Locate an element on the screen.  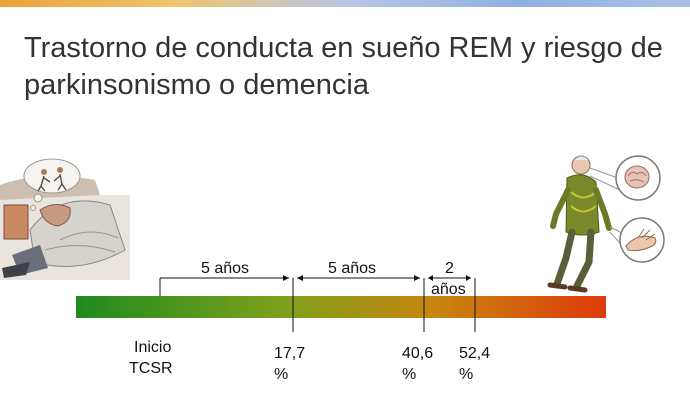
sleeping-man-illustration is located at coordinates (65, 219).